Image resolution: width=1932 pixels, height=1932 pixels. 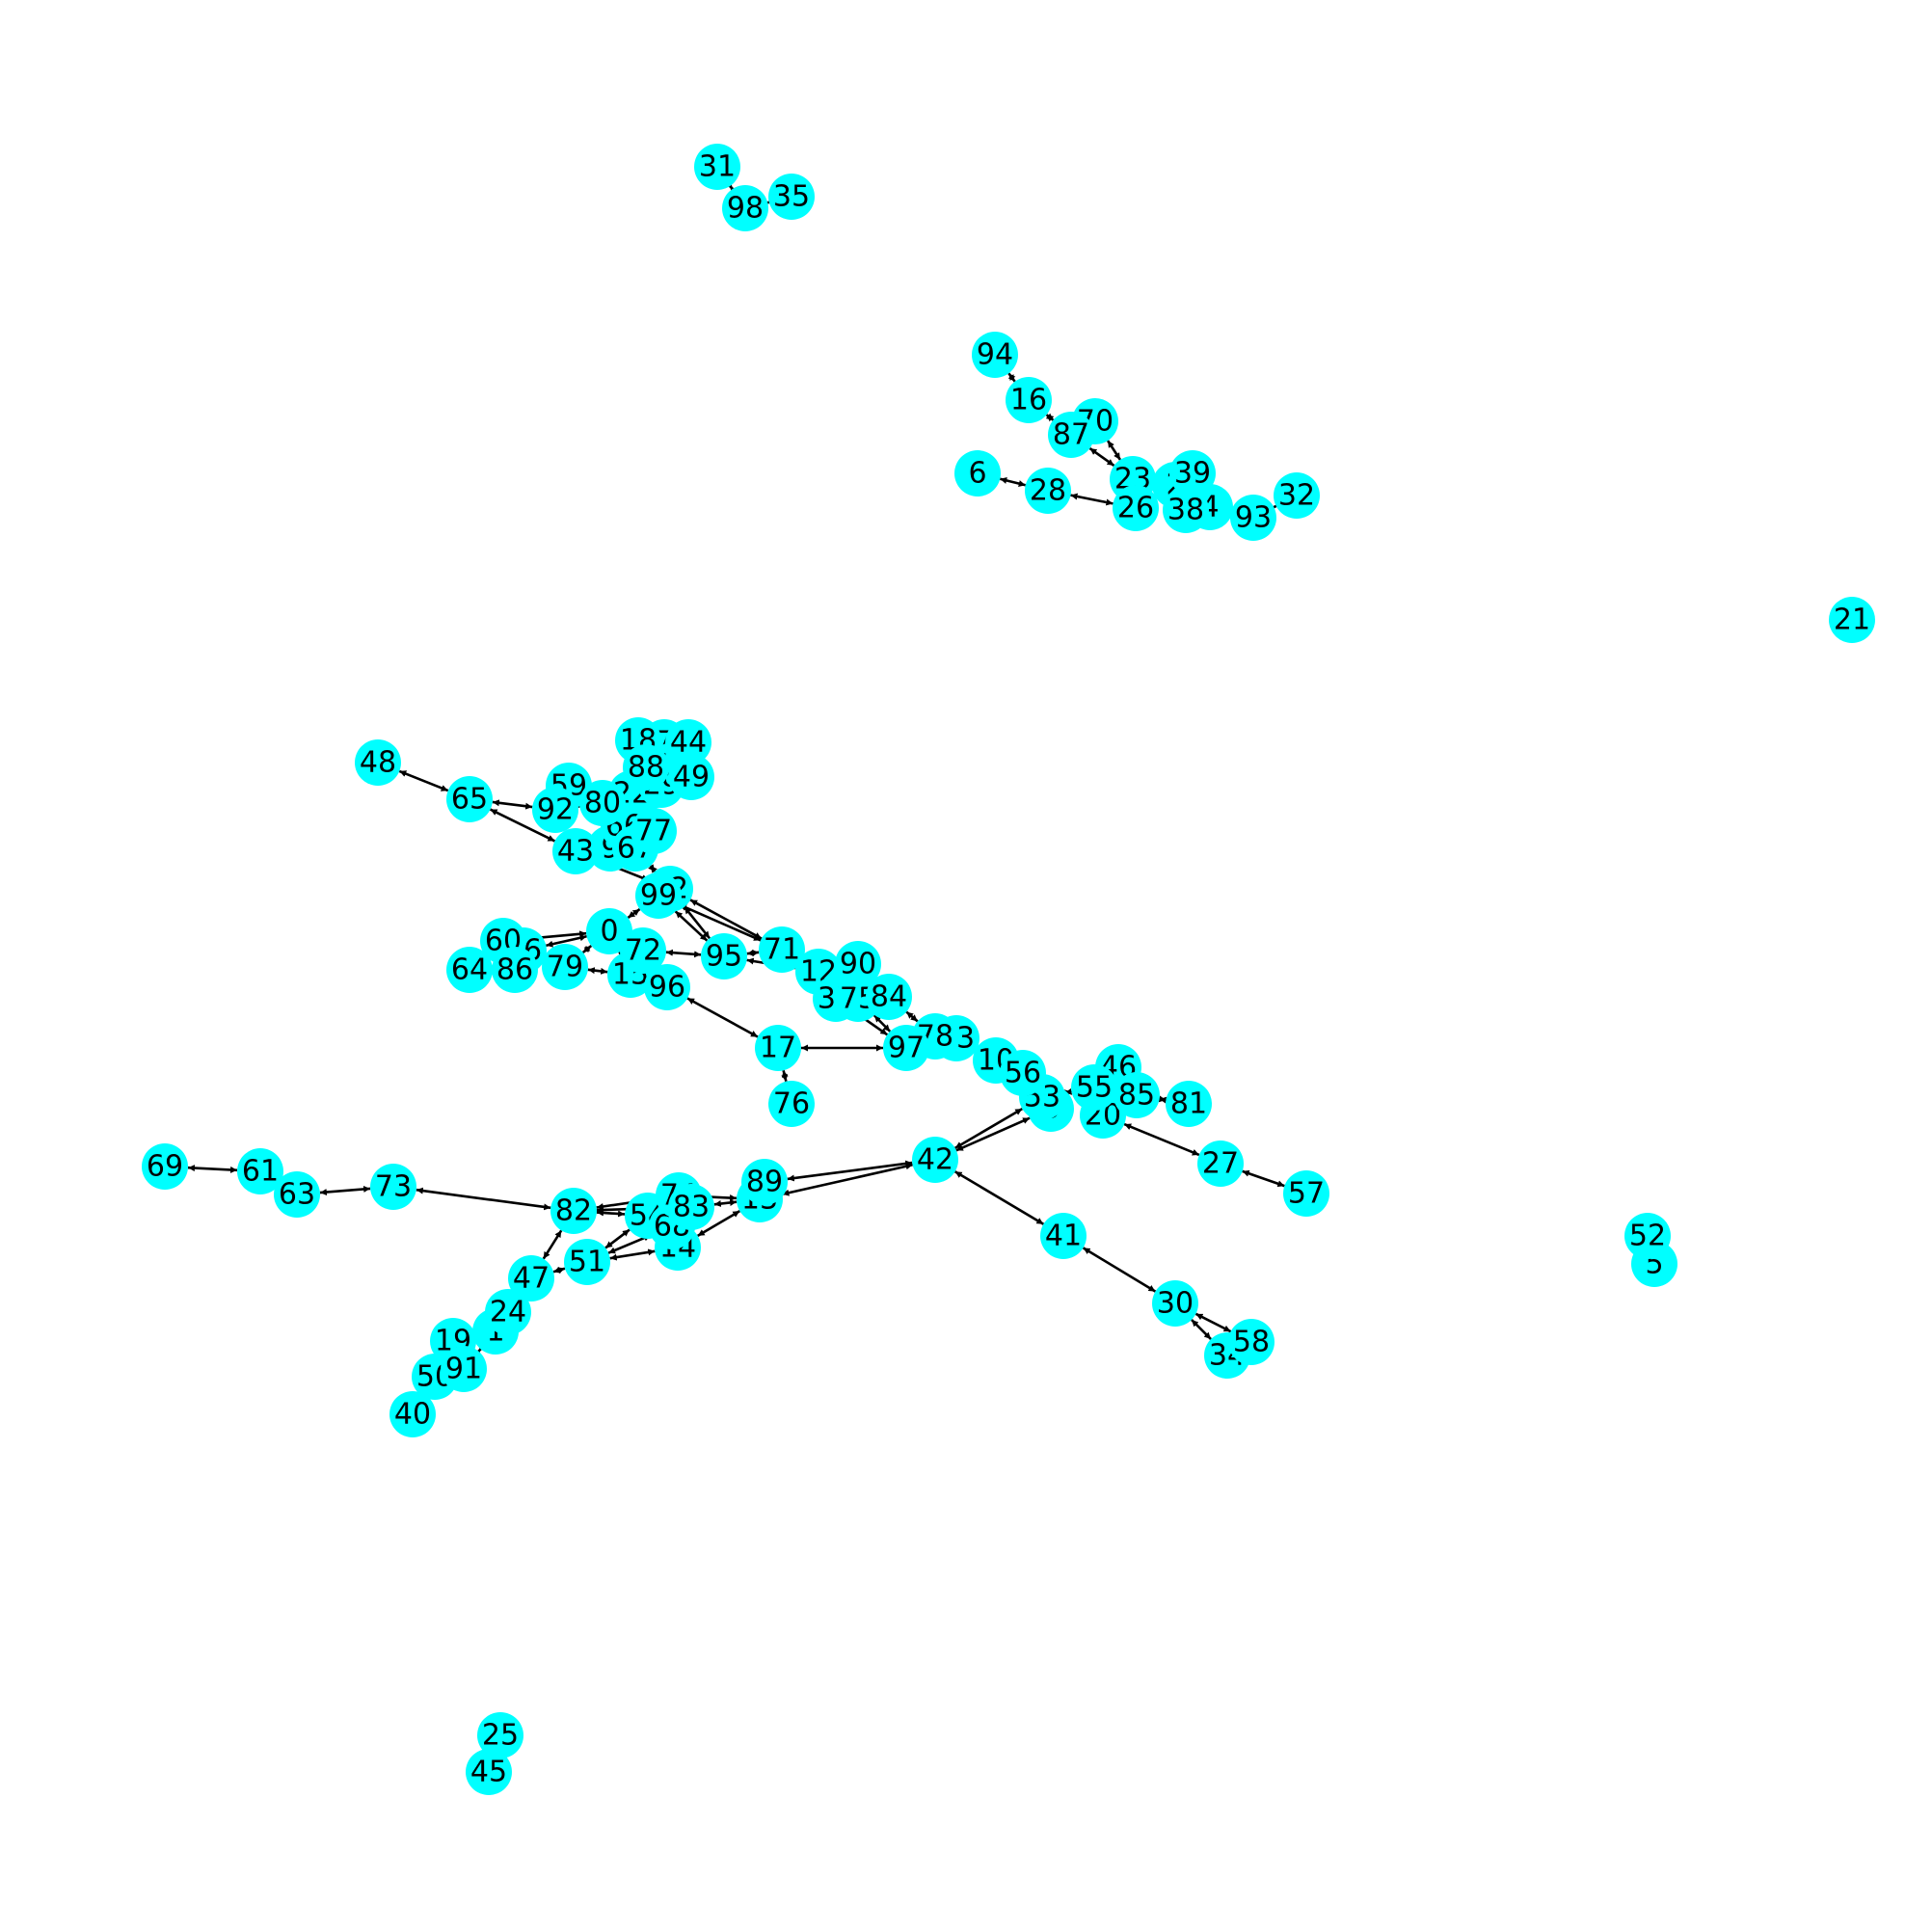 I want to click on node-label: 45, so click(x=489, y=1773).